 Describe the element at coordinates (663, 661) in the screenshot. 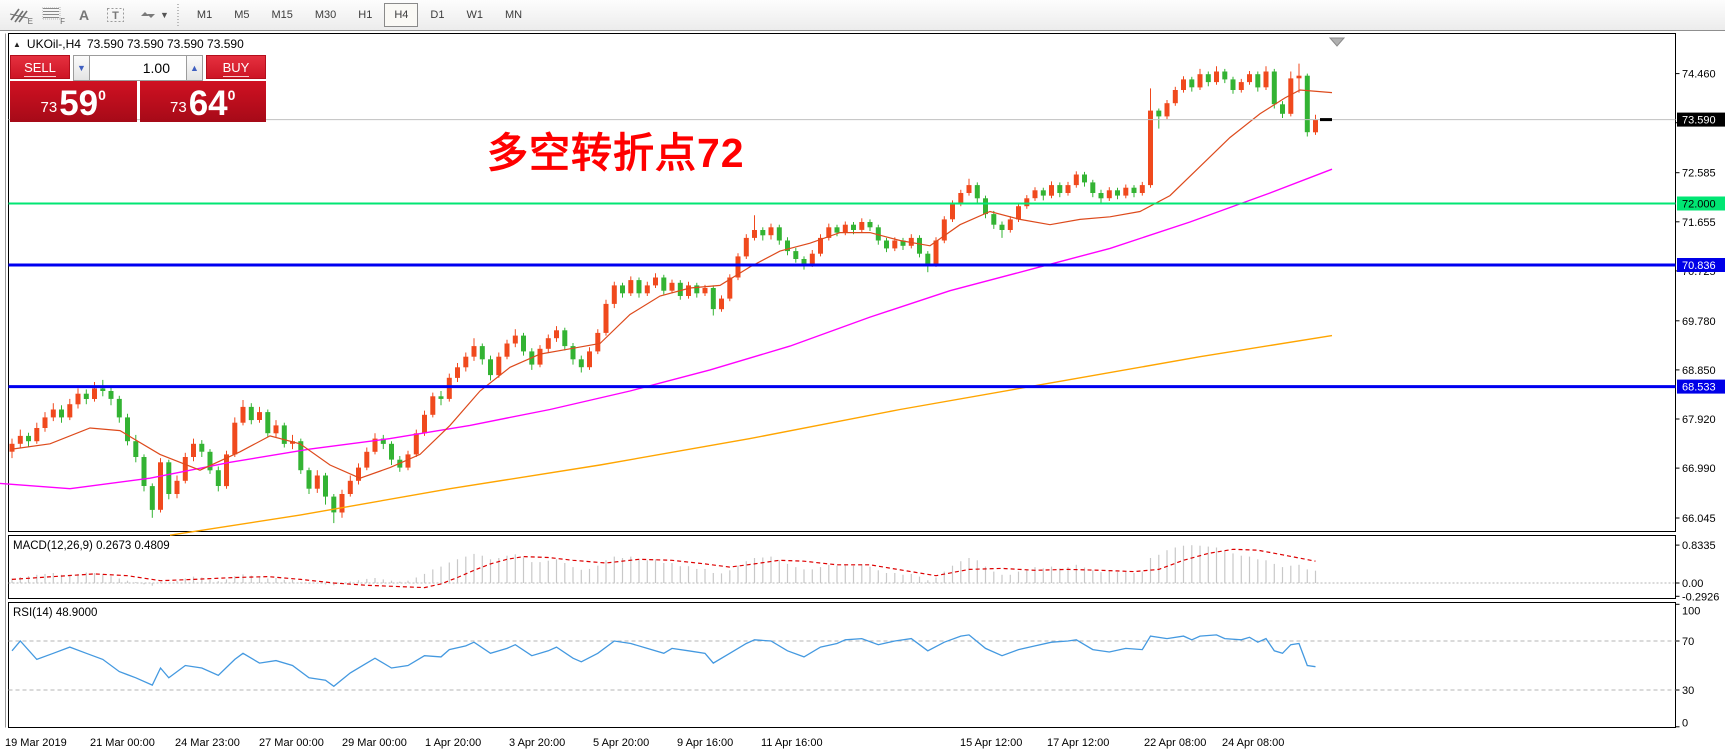

I see `rsi-line` at that location.